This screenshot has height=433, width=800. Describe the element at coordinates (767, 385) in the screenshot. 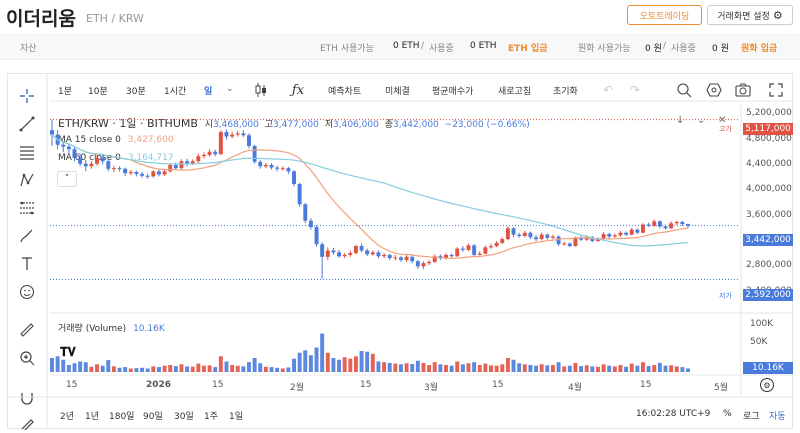

I see `settings-icon: ⚙` at that location.